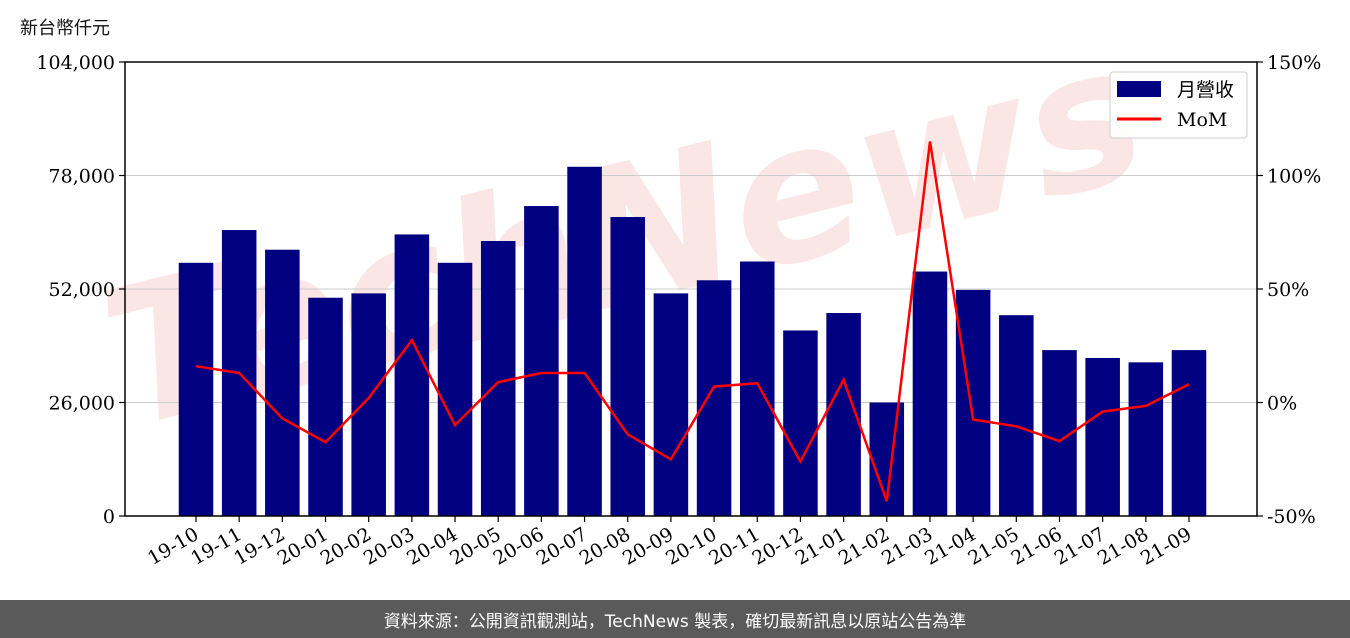 The height and width of the screenshot is (638, 1350). I want to click on y-right-tick-label: 0%, so click(1282, 404).